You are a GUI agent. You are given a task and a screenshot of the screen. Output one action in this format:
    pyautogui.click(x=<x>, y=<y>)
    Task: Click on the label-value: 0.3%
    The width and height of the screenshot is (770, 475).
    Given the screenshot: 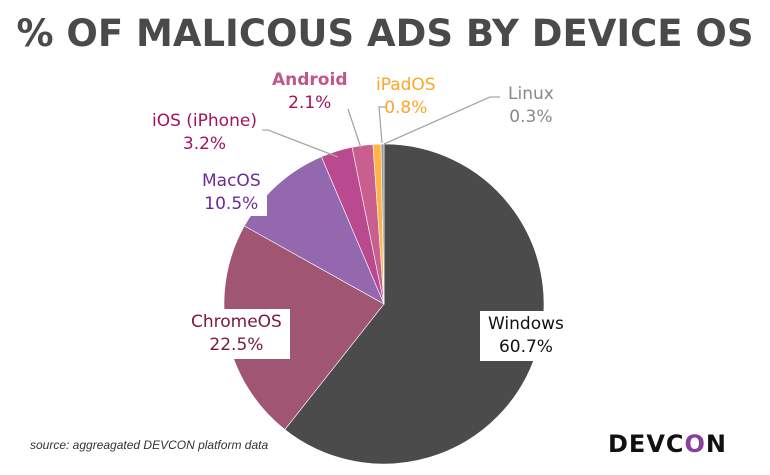 What is the action you would take?
    pyautogui.click(x=531, y=117)
    